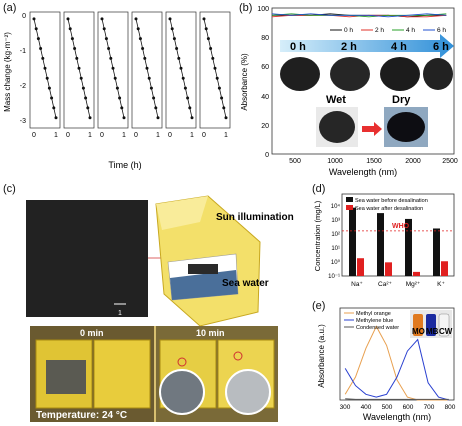 The height and width of the screenshot is (426, 462). What do you see at coordinates (387, 407) in the screenshot?
I see `e-xtick: 500` at bounding box center [387, 407].